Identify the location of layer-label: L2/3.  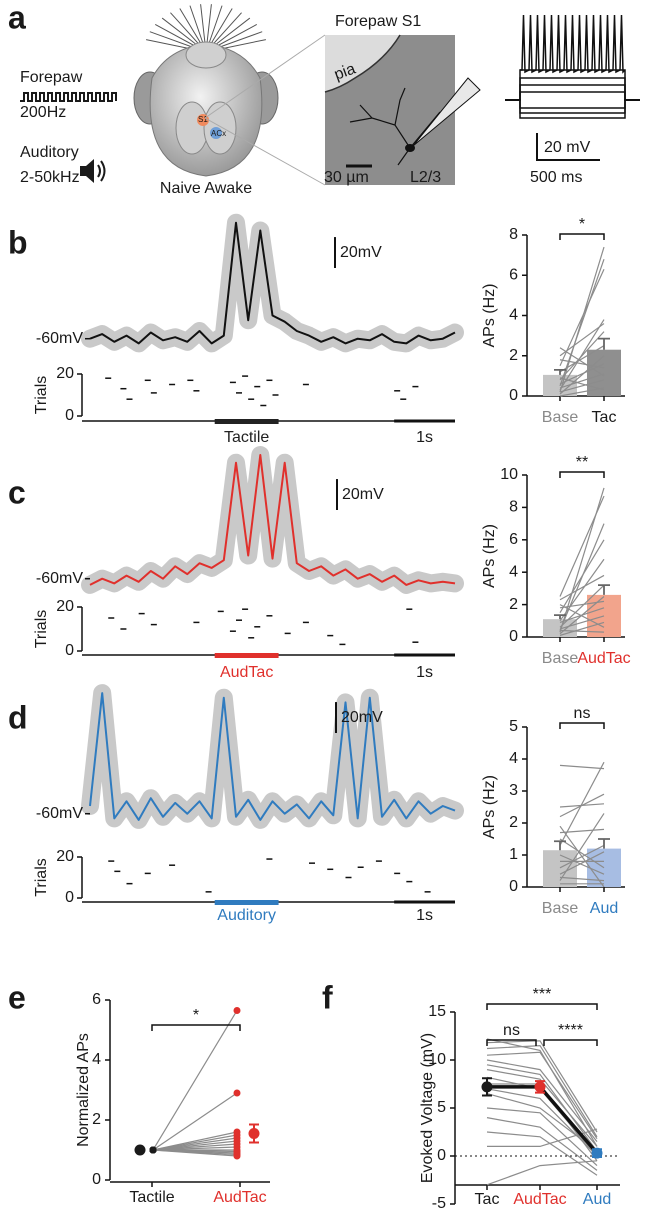
(425, 177).